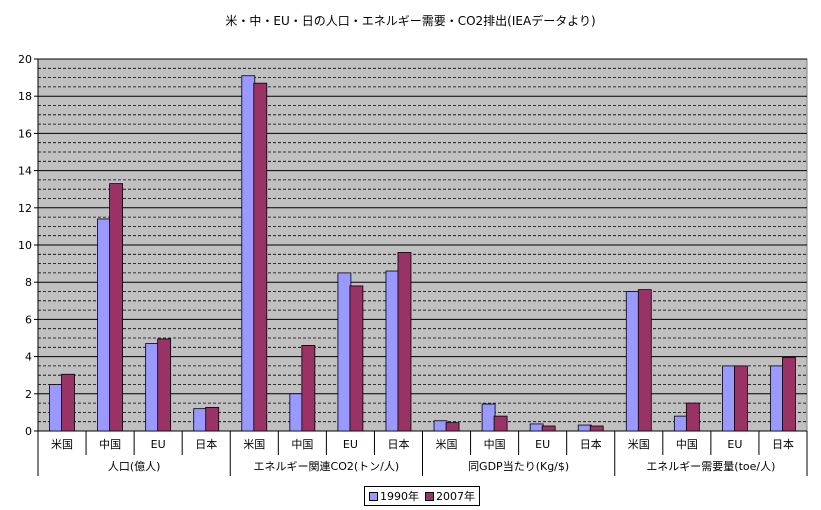  I want to click on y-tick-label: 20, so click(25, 59).